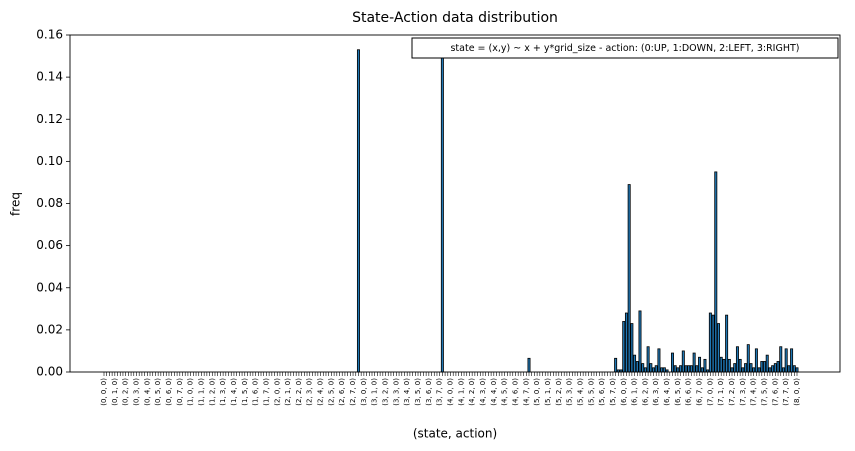 The height and width of the screenshot is (451, 855). Describe the element at coordinates (483, 392) in the screenshot. I see `x-tick-label: (4, 3, 0)` at that location.